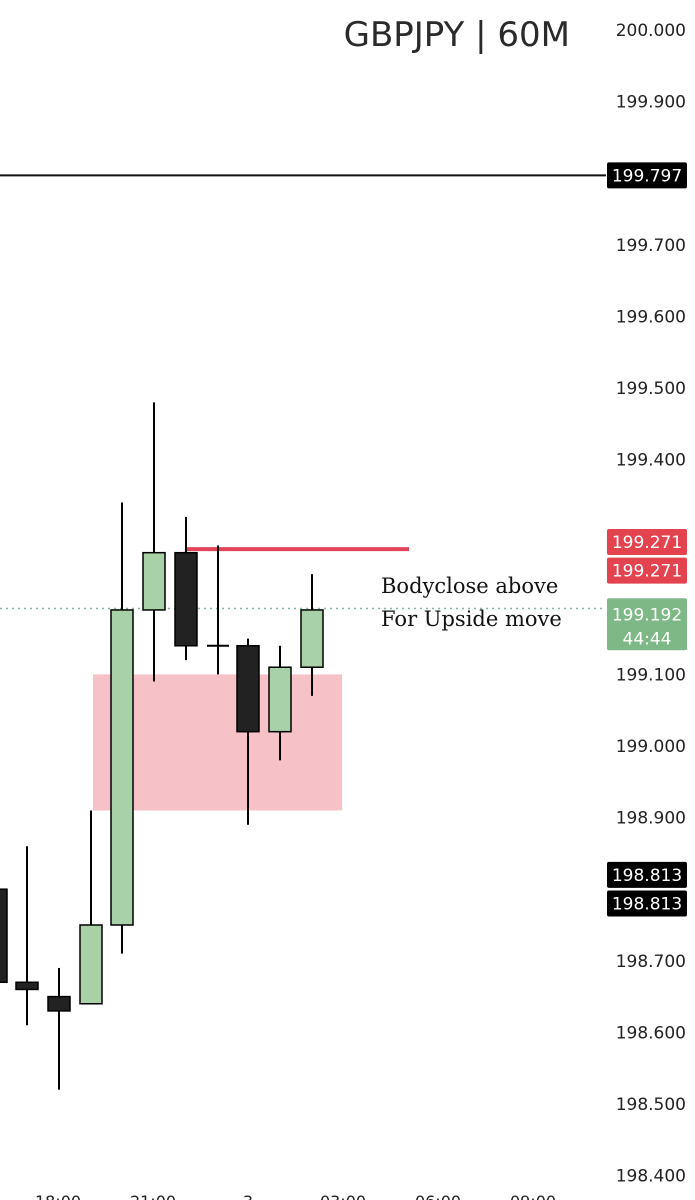 Image resolution: width=695 pixels, height=1200 pixels. I want to click on price-tick-label: 199.400, so click(651, 461).